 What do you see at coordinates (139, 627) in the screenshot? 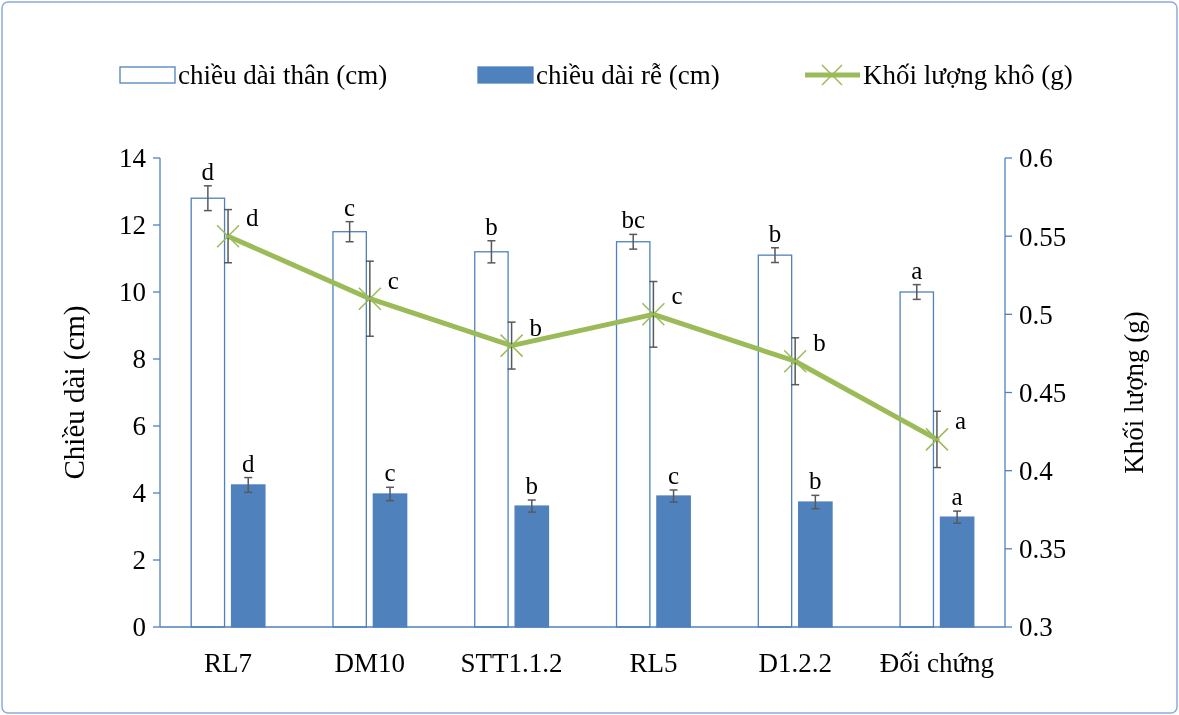
I see `y-tick-label: 0` at bounding box center [139, 627].